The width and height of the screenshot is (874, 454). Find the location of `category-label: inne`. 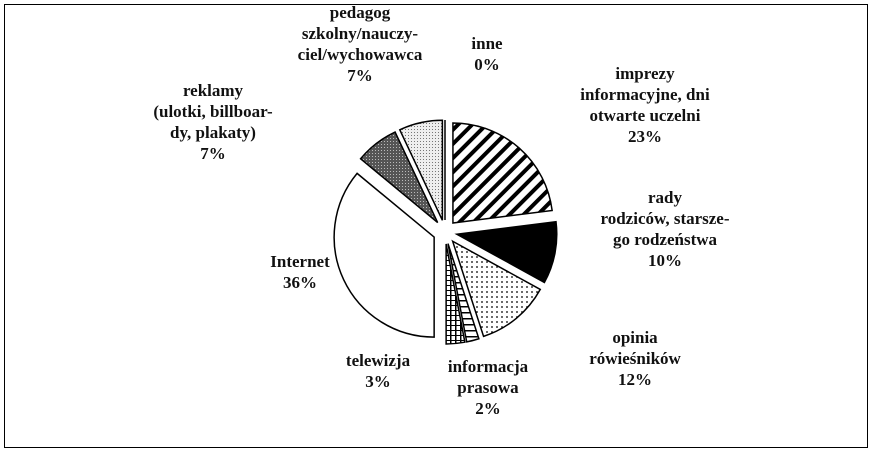

category-label: inne is located at coordinates (487, 43).